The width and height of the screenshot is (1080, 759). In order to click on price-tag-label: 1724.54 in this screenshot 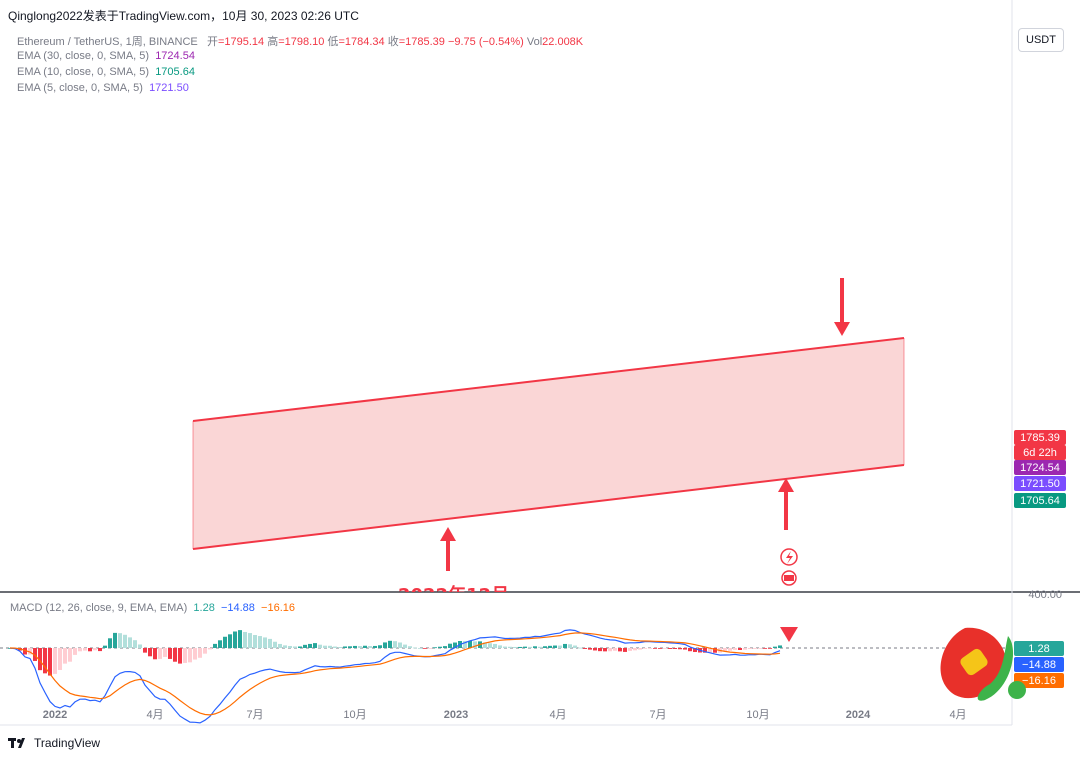, I will do `click(1040, 468)`.